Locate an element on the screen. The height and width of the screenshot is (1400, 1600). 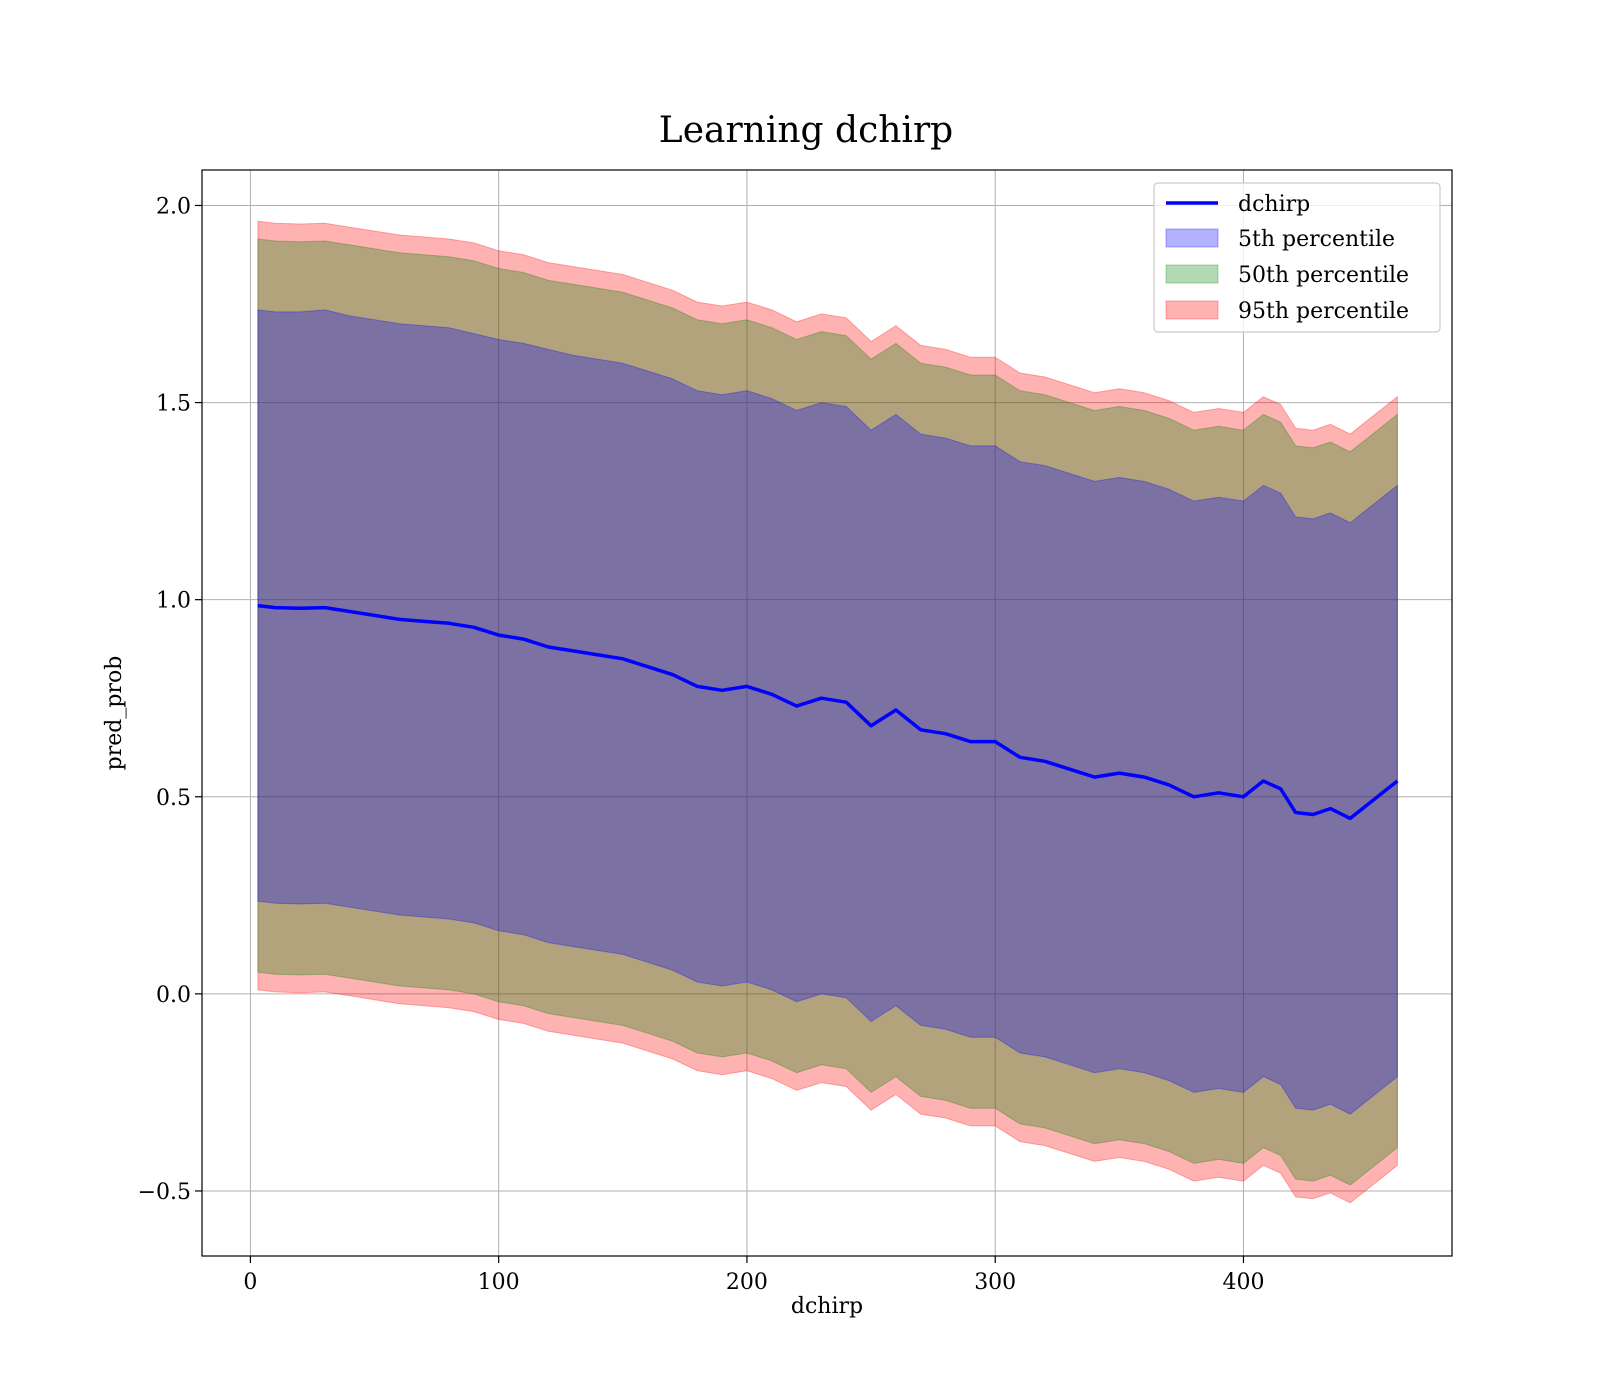
legend-label: 5th percentile is located at coordinates (1316, 239).